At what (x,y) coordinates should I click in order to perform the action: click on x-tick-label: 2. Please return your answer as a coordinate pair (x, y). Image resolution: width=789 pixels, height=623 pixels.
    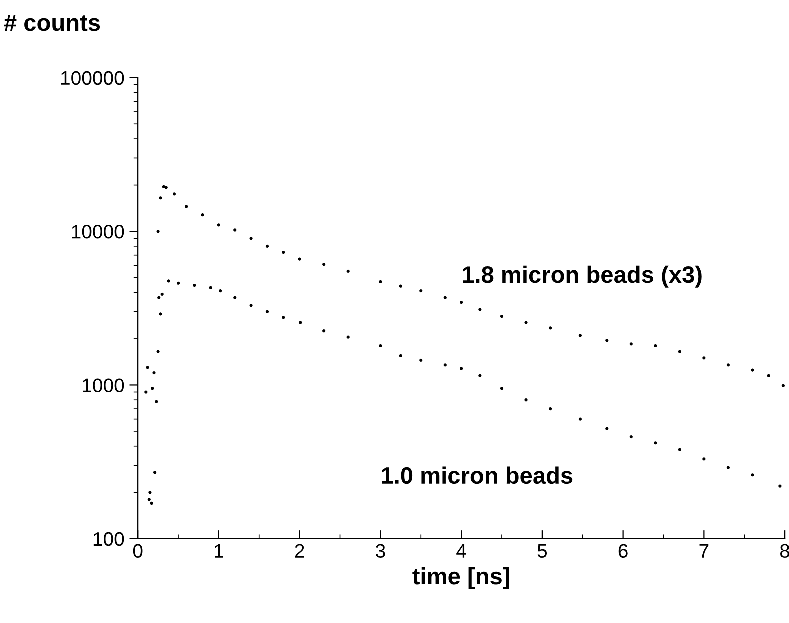
    Looking at the image, I should click on (299, 551).